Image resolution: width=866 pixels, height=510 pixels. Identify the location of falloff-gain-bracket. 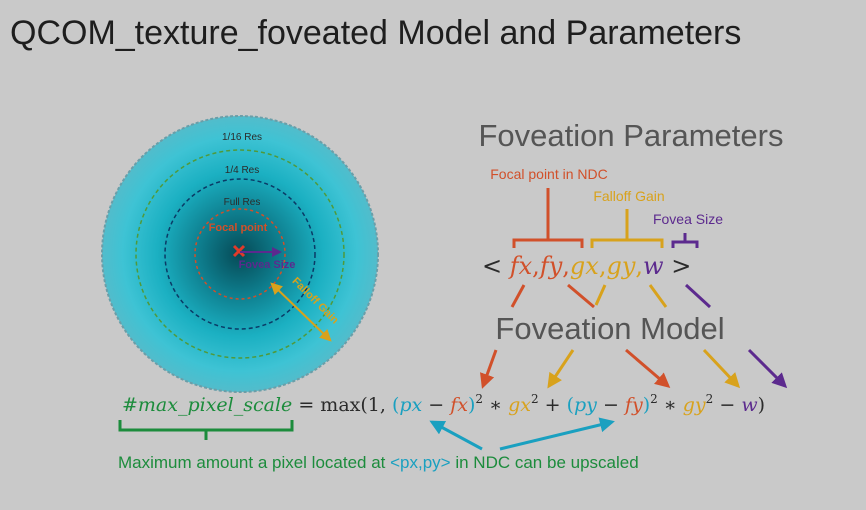
(627, 228).